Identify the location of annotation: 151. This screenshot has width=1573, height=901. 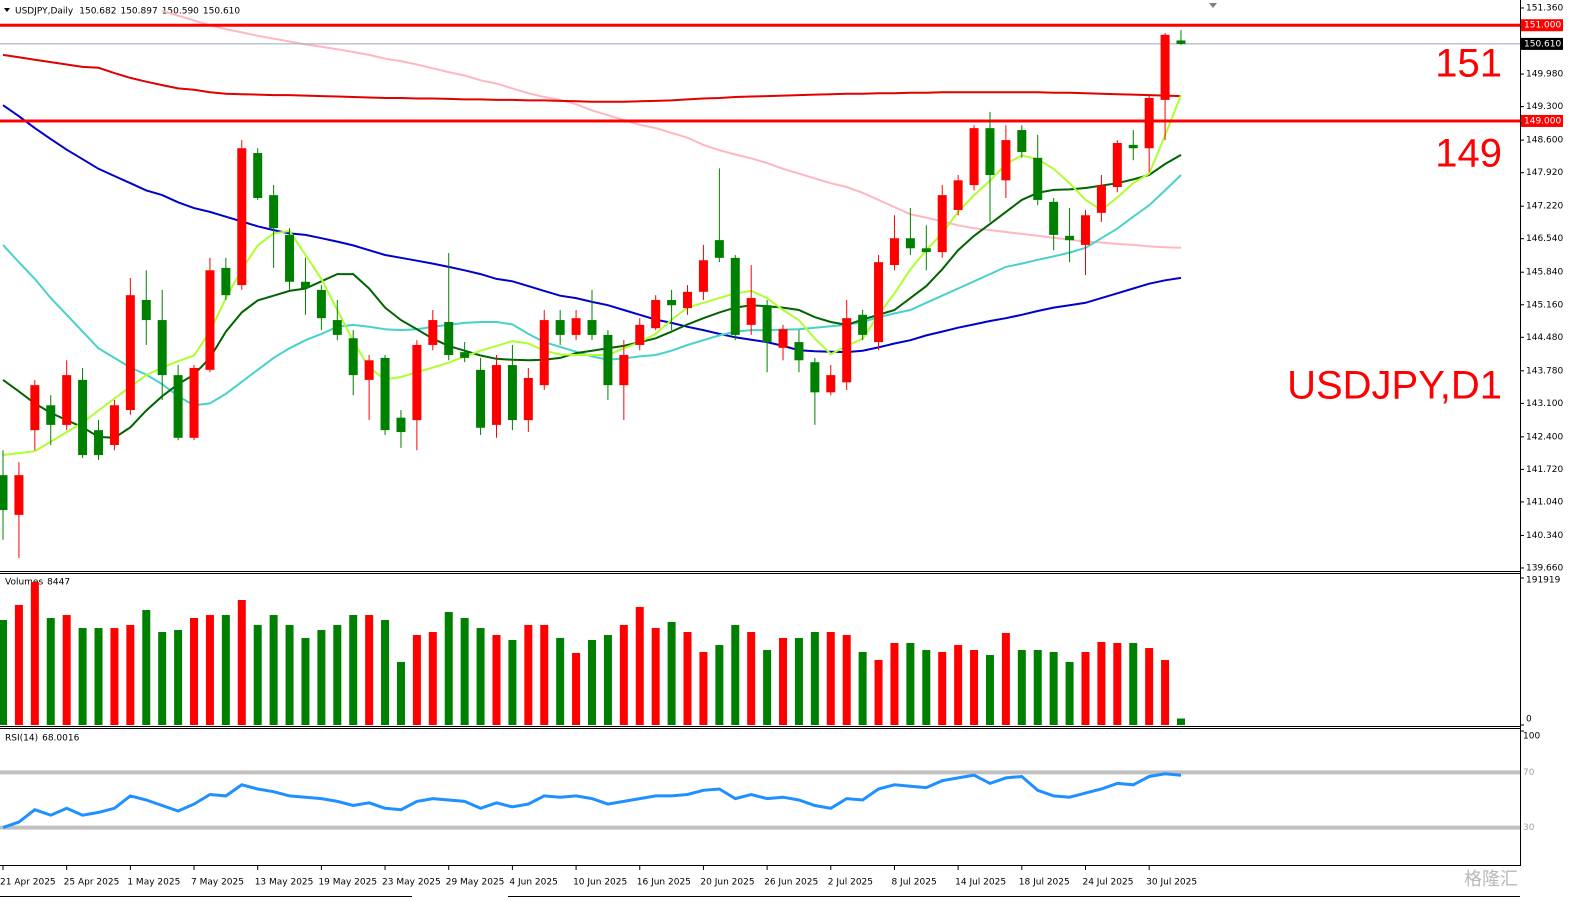
(1468, 64).